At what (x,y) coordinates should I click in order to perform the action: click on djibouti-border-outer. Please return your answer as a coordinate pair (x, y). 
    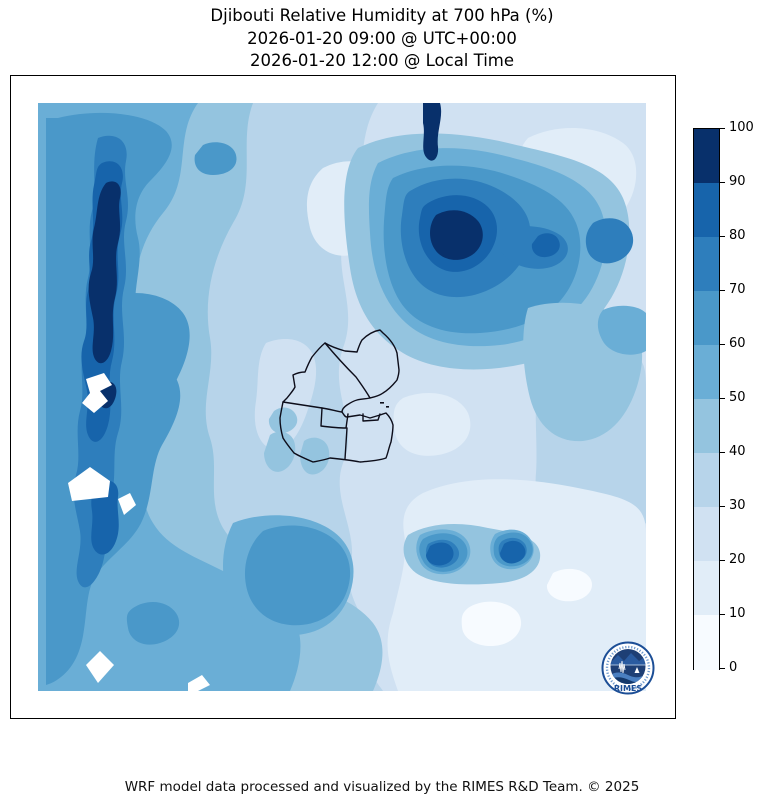
    Looking at the image, I should click on (339, 396).